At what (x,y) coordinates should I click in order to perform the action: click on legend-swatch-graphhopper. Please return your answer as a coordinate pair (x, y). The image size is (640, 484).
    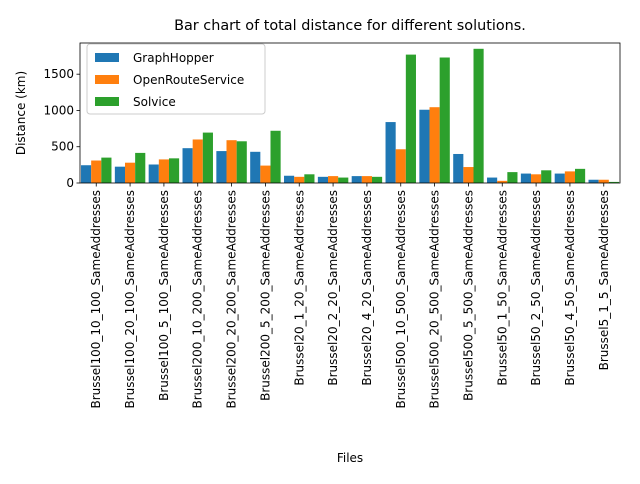
    Looking at the image, I should click on (107, 57).